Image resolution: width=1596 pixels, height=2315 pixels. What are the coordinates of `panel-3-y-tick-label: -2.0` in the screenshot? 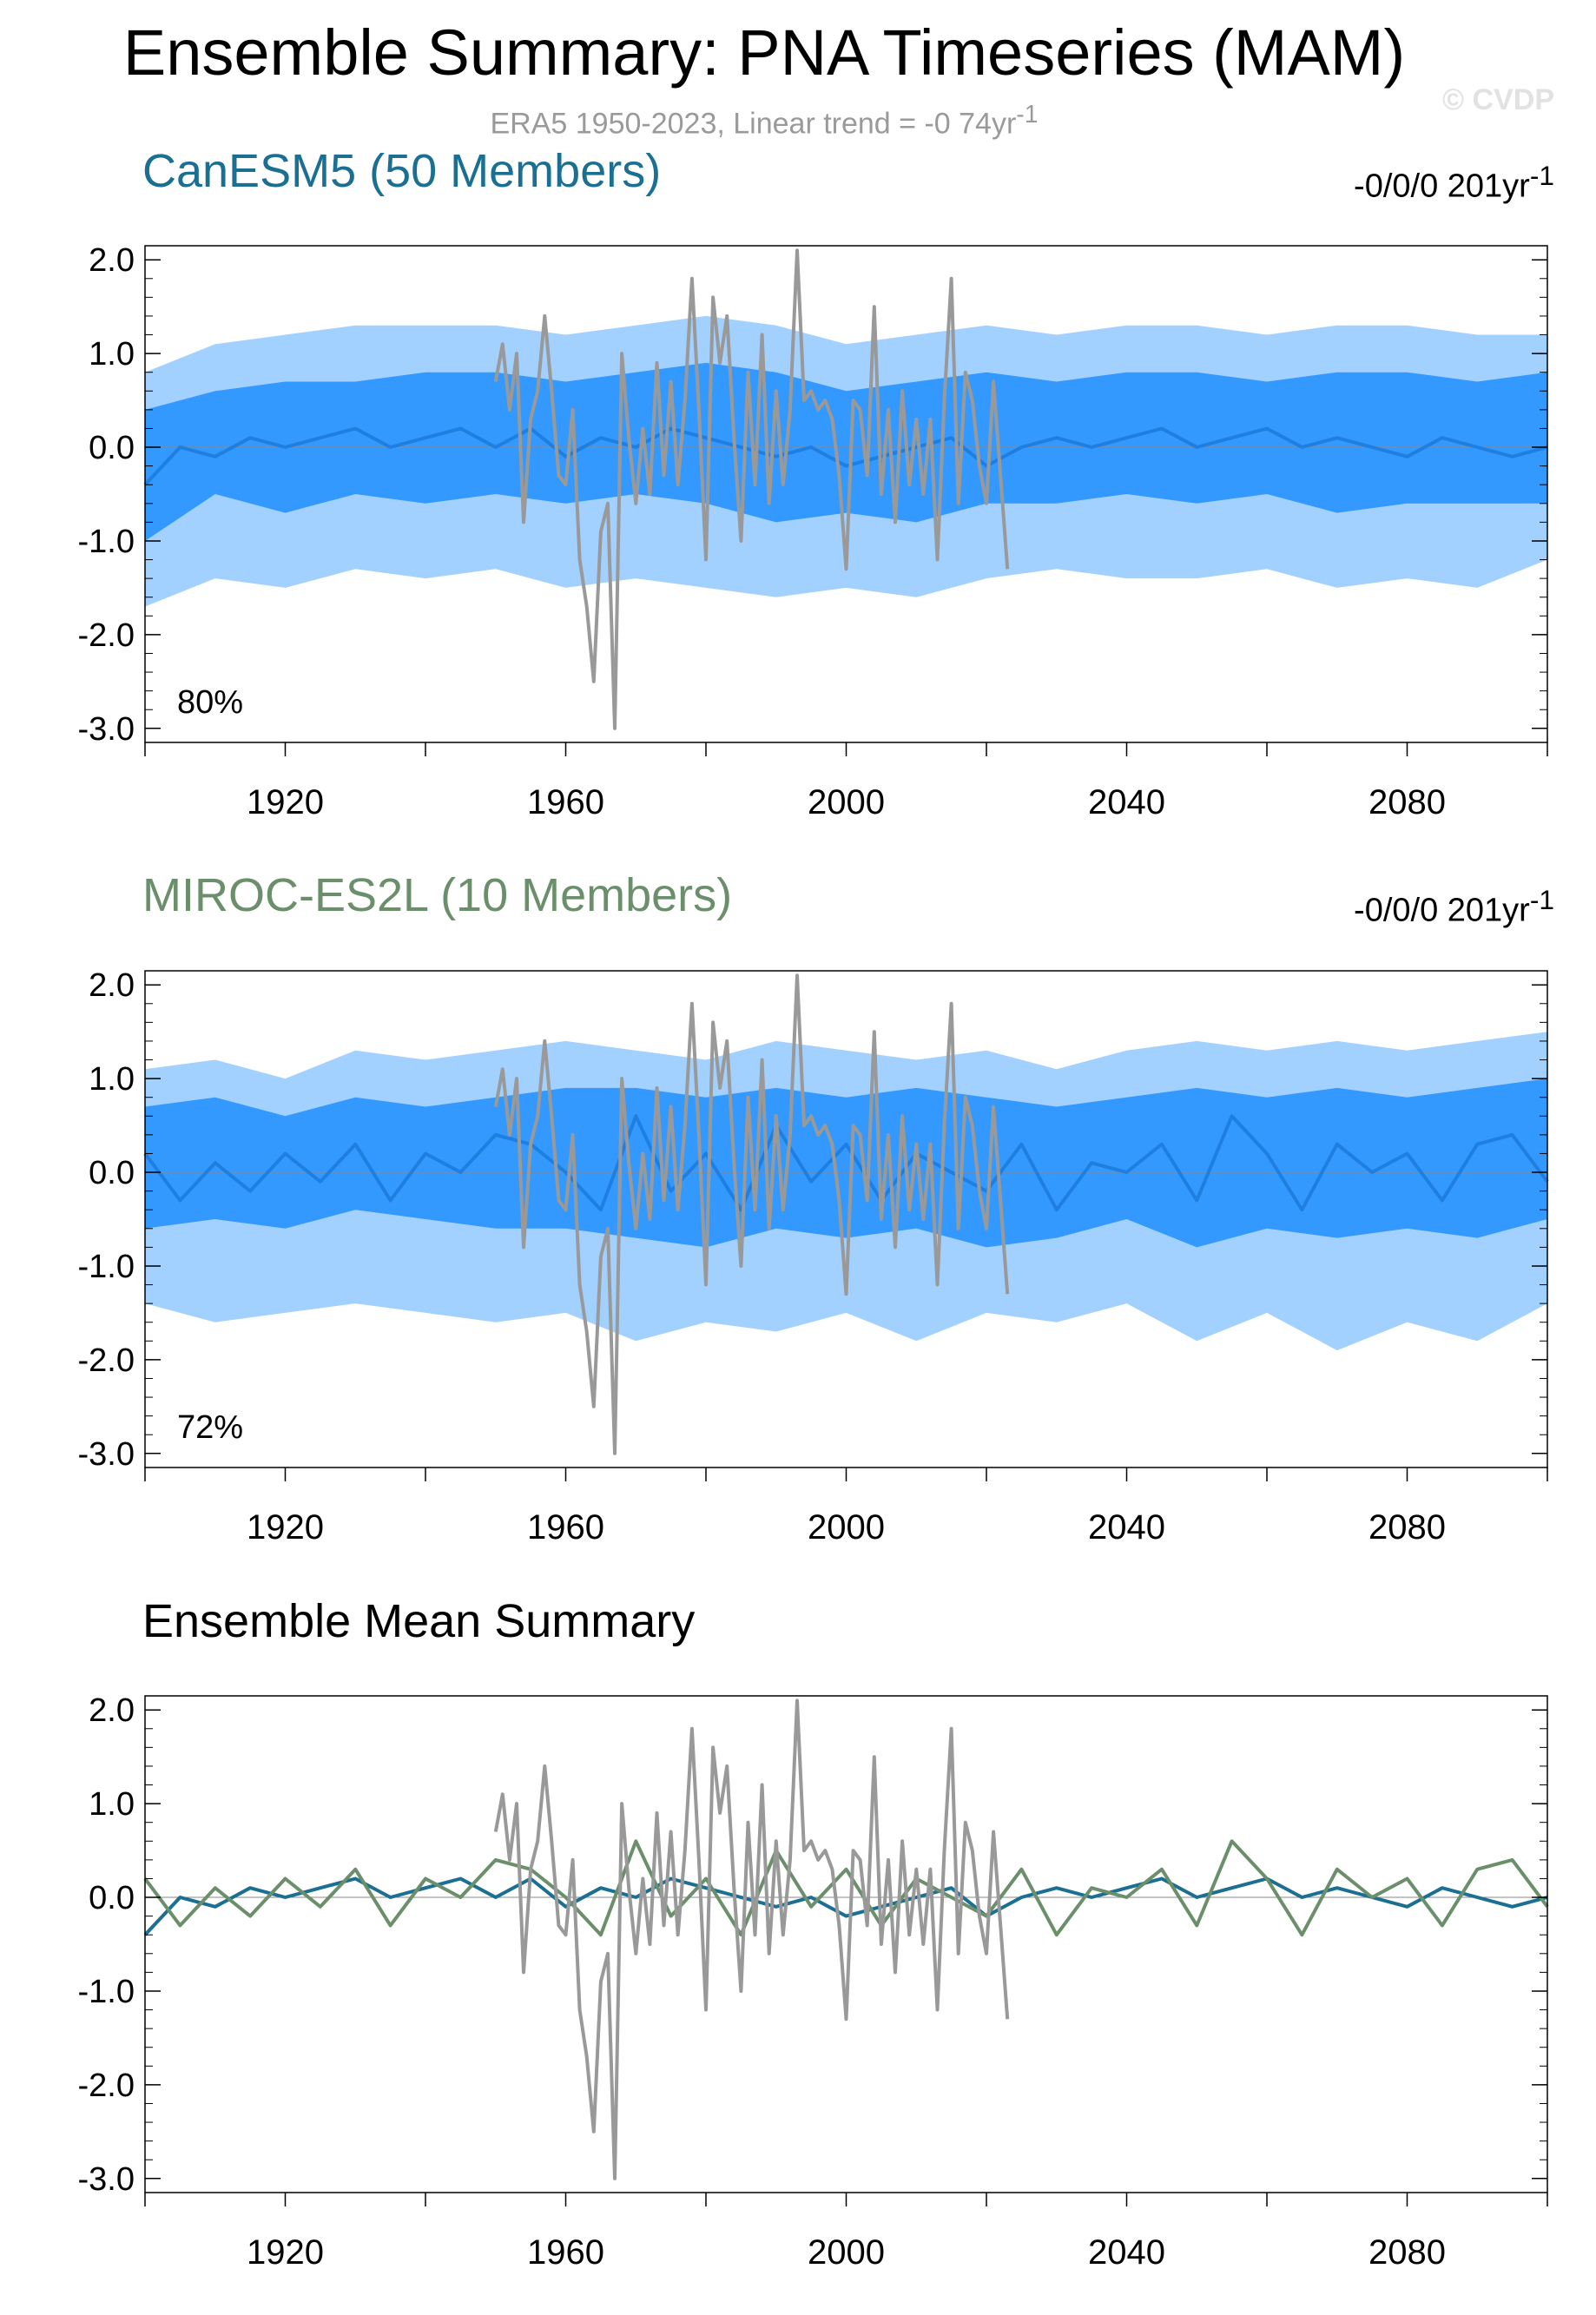 It's located at (106, 2086).